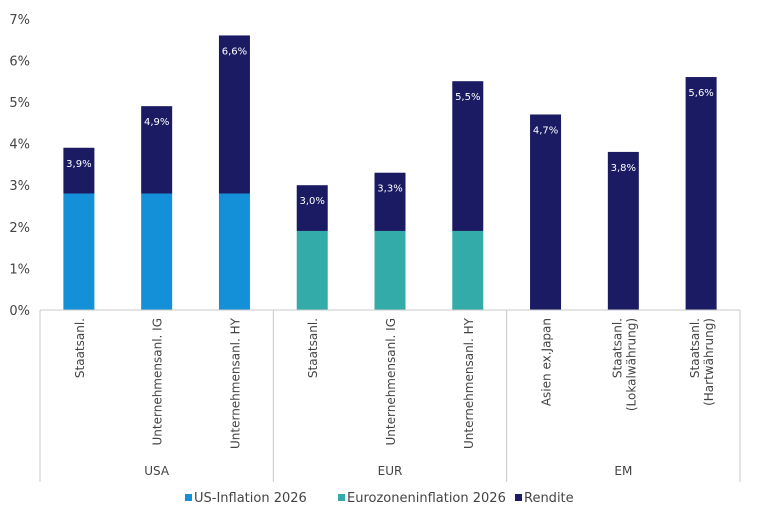 This screenshot has height=518, width=760. Describe the element at coordinates (78, 164) in the screenshot. I see `data-label: 3,9%` at that location.